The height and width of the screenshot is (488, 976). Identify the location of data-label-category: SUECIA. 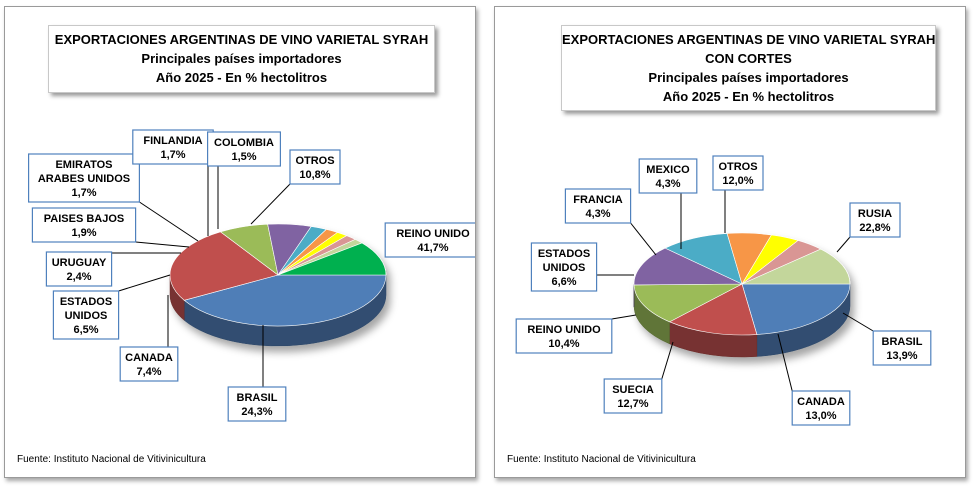
(633, 390).